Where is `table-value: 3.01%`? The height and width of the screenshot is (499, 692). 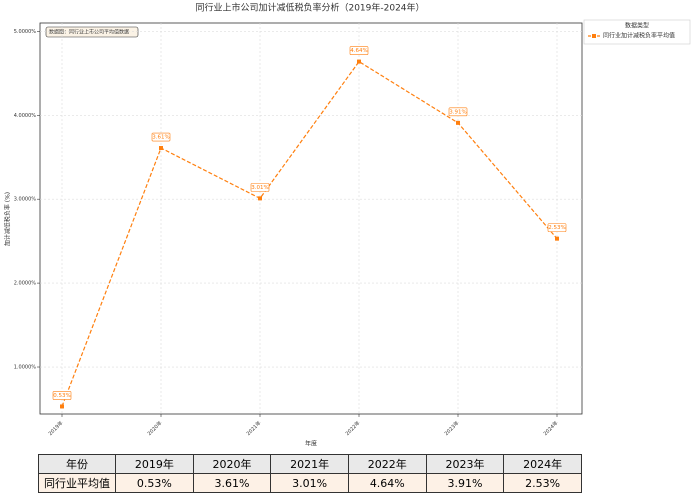 table-value: 3.01% is located at coordinates (309, 483).